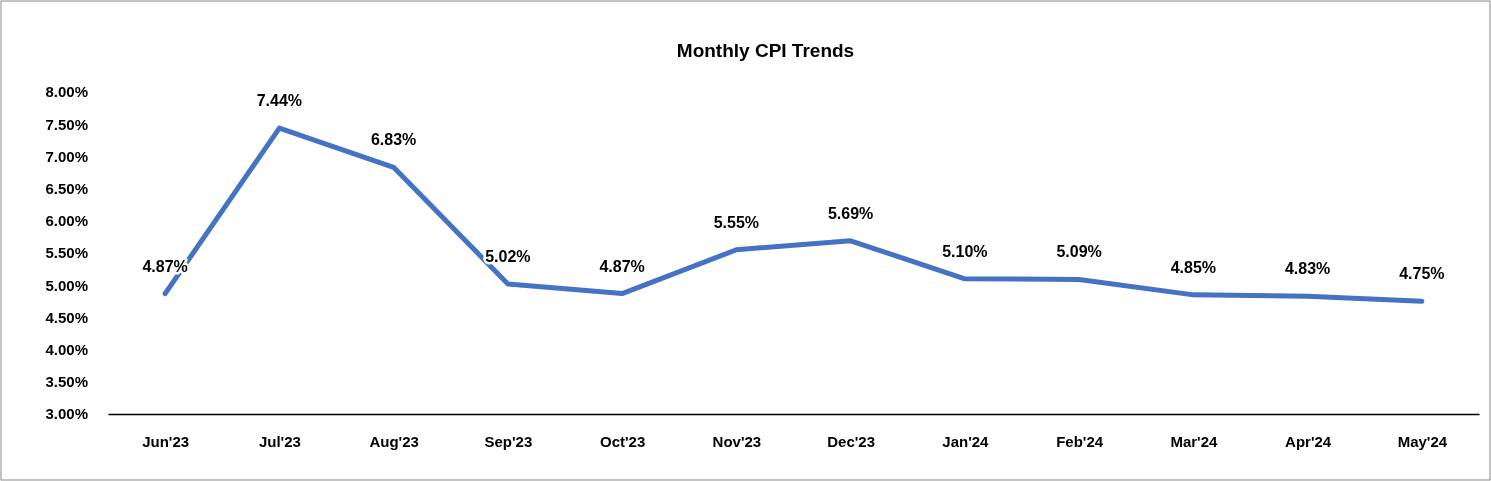  Describe the element at coordinates (166, 441) in the screenshot. I see `x-tick-label: Jun'23` at that location.